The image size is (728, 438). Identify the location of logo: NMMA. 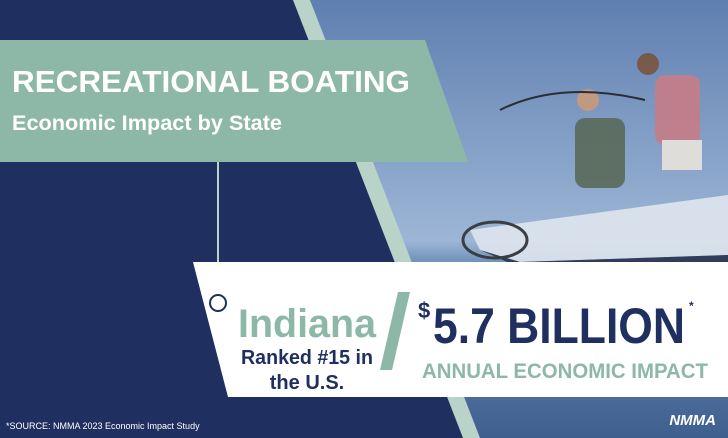
(692, 420).